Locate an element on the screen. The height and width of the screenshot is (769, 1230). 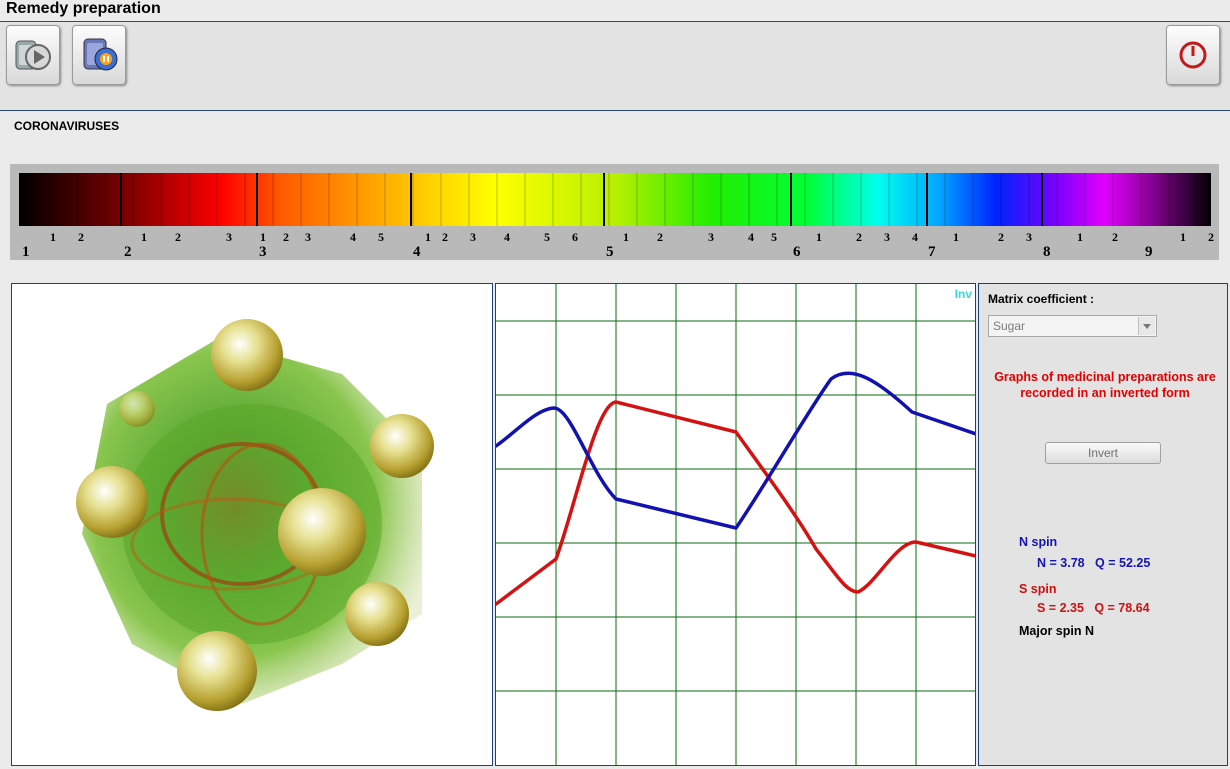
matrix-coefficient-label: Matrix coefficient : is located at coordinates (1041, 299).